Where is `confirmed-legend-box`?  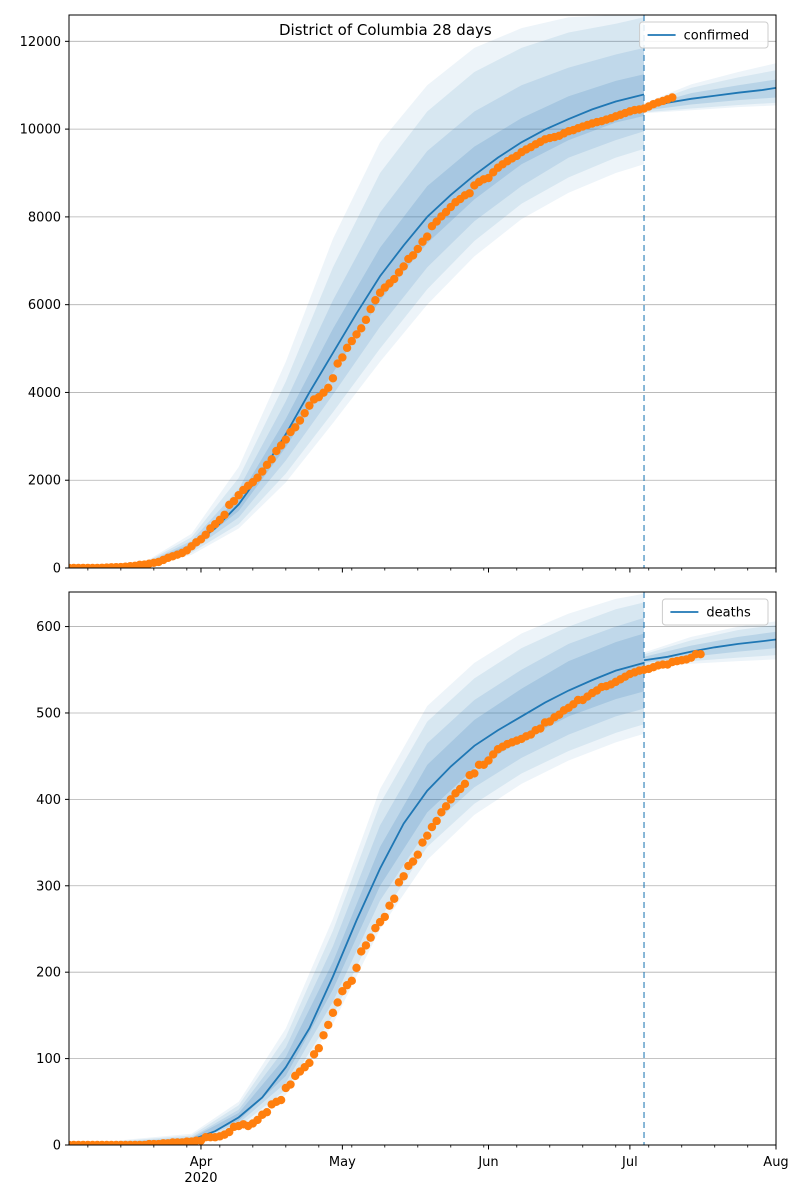 confirmed-legend-box is located at coordinates (704, 35).